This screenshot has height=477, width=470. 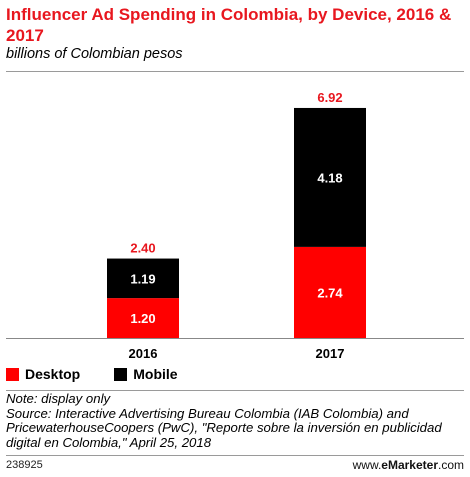 I want to click on total-label-2017: 6.92, so click(x=329, y=97).